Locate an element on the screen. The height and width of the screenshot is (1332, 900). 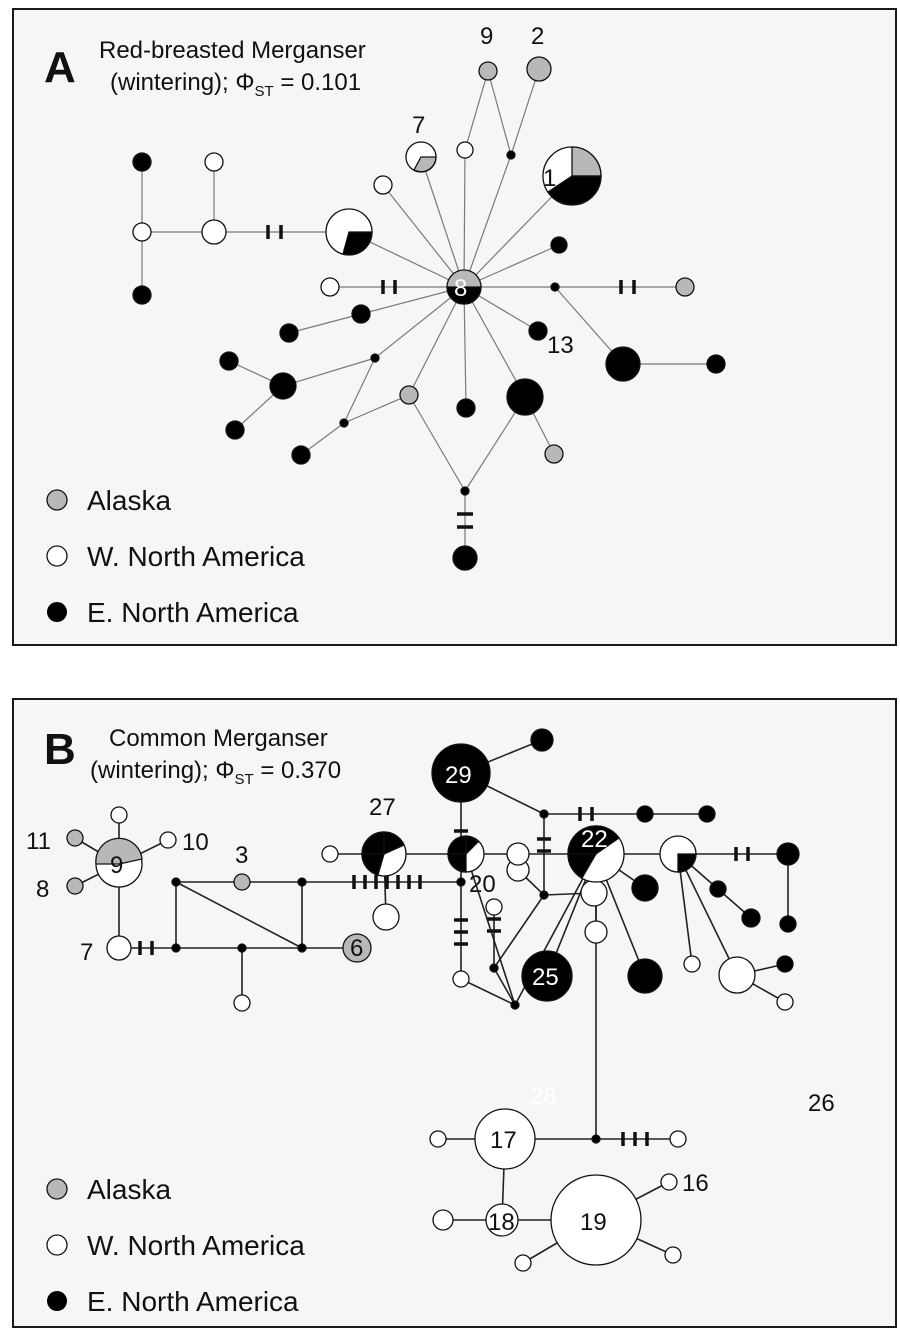
node-label: 17 is located at coordinates (503, 1140).